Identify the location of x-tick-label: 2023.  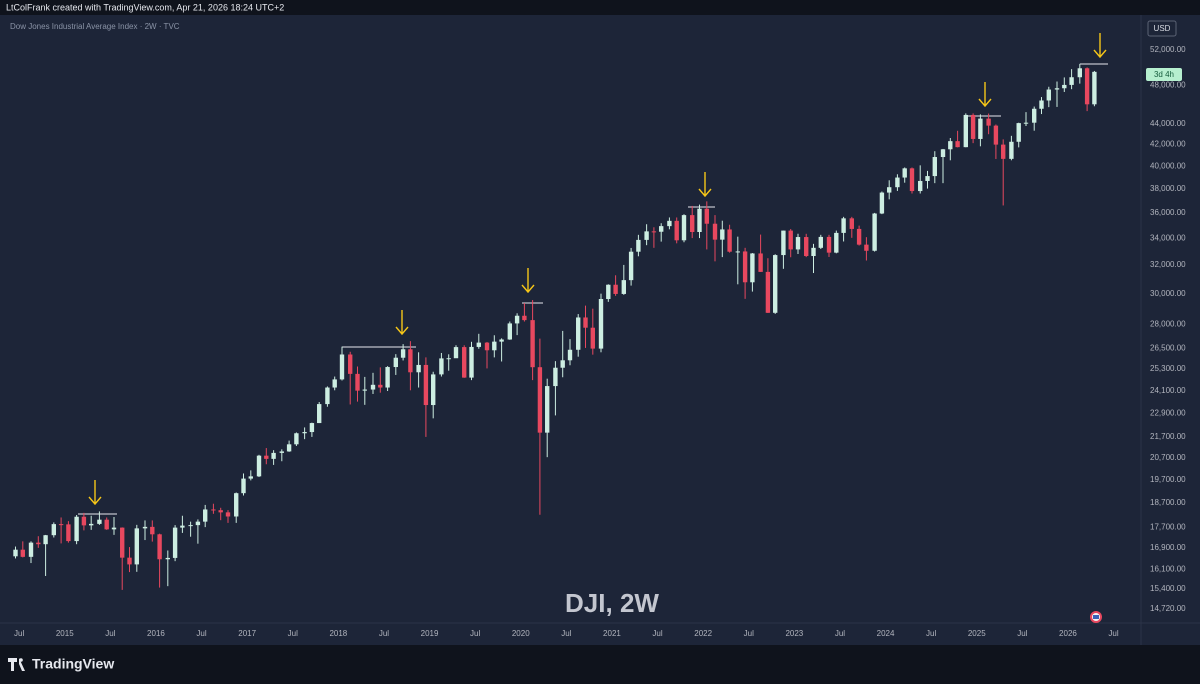
(794, 633).